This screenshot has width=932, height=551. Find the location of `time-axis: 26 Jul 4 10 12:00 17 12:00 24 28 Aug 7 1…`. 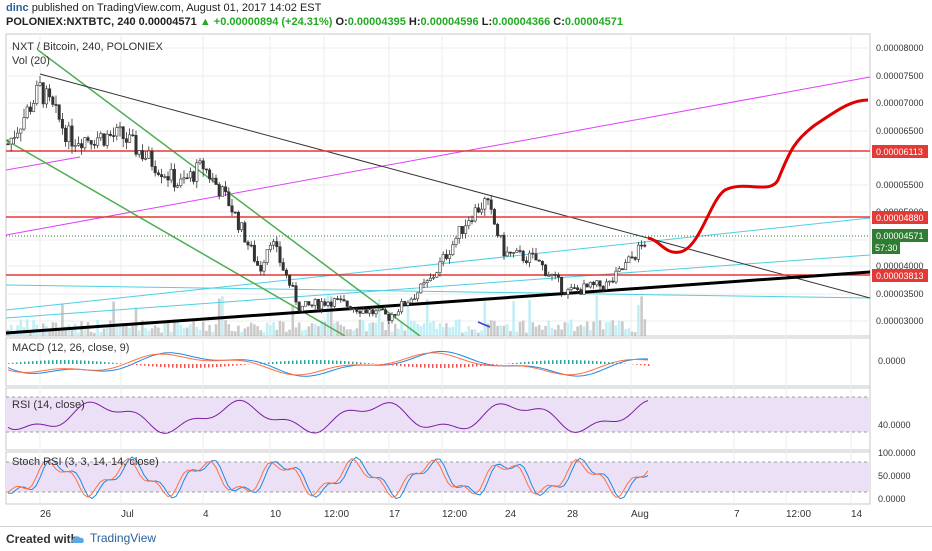

time-axis: 26 Jul 4 10 12:00 17 12:00 24 28 Aug 7 1… is located at coordinates (451, 514).